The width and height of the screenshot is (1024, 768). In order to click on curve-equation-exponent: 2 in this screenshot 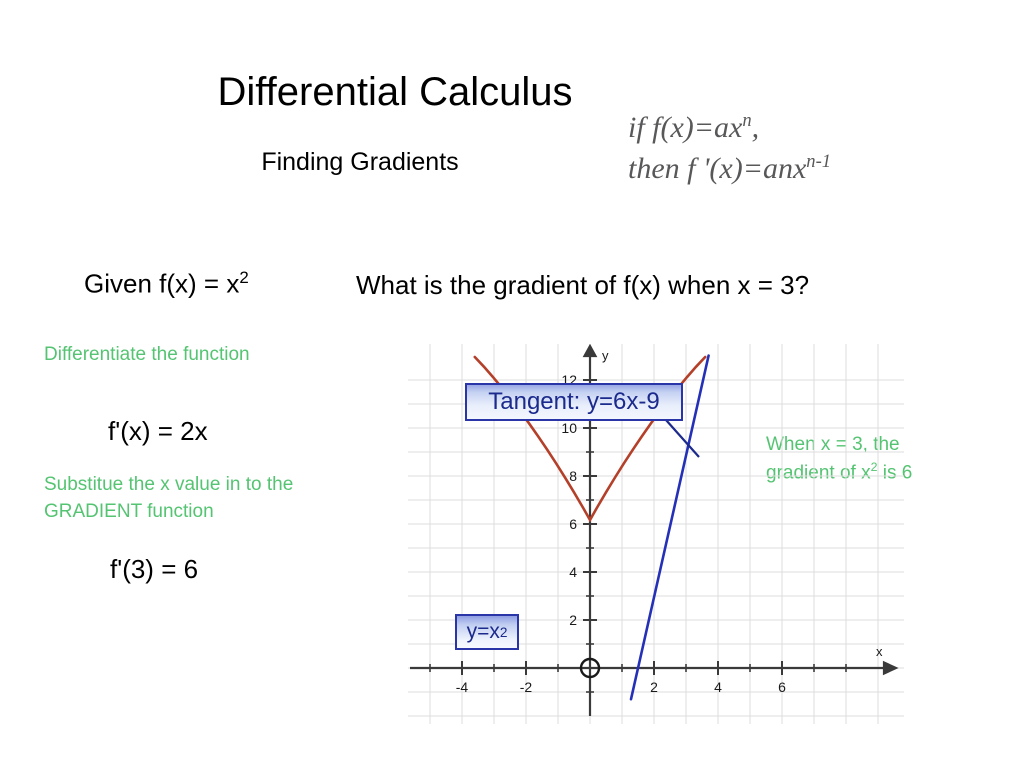, I will do `click(503, 632)`.